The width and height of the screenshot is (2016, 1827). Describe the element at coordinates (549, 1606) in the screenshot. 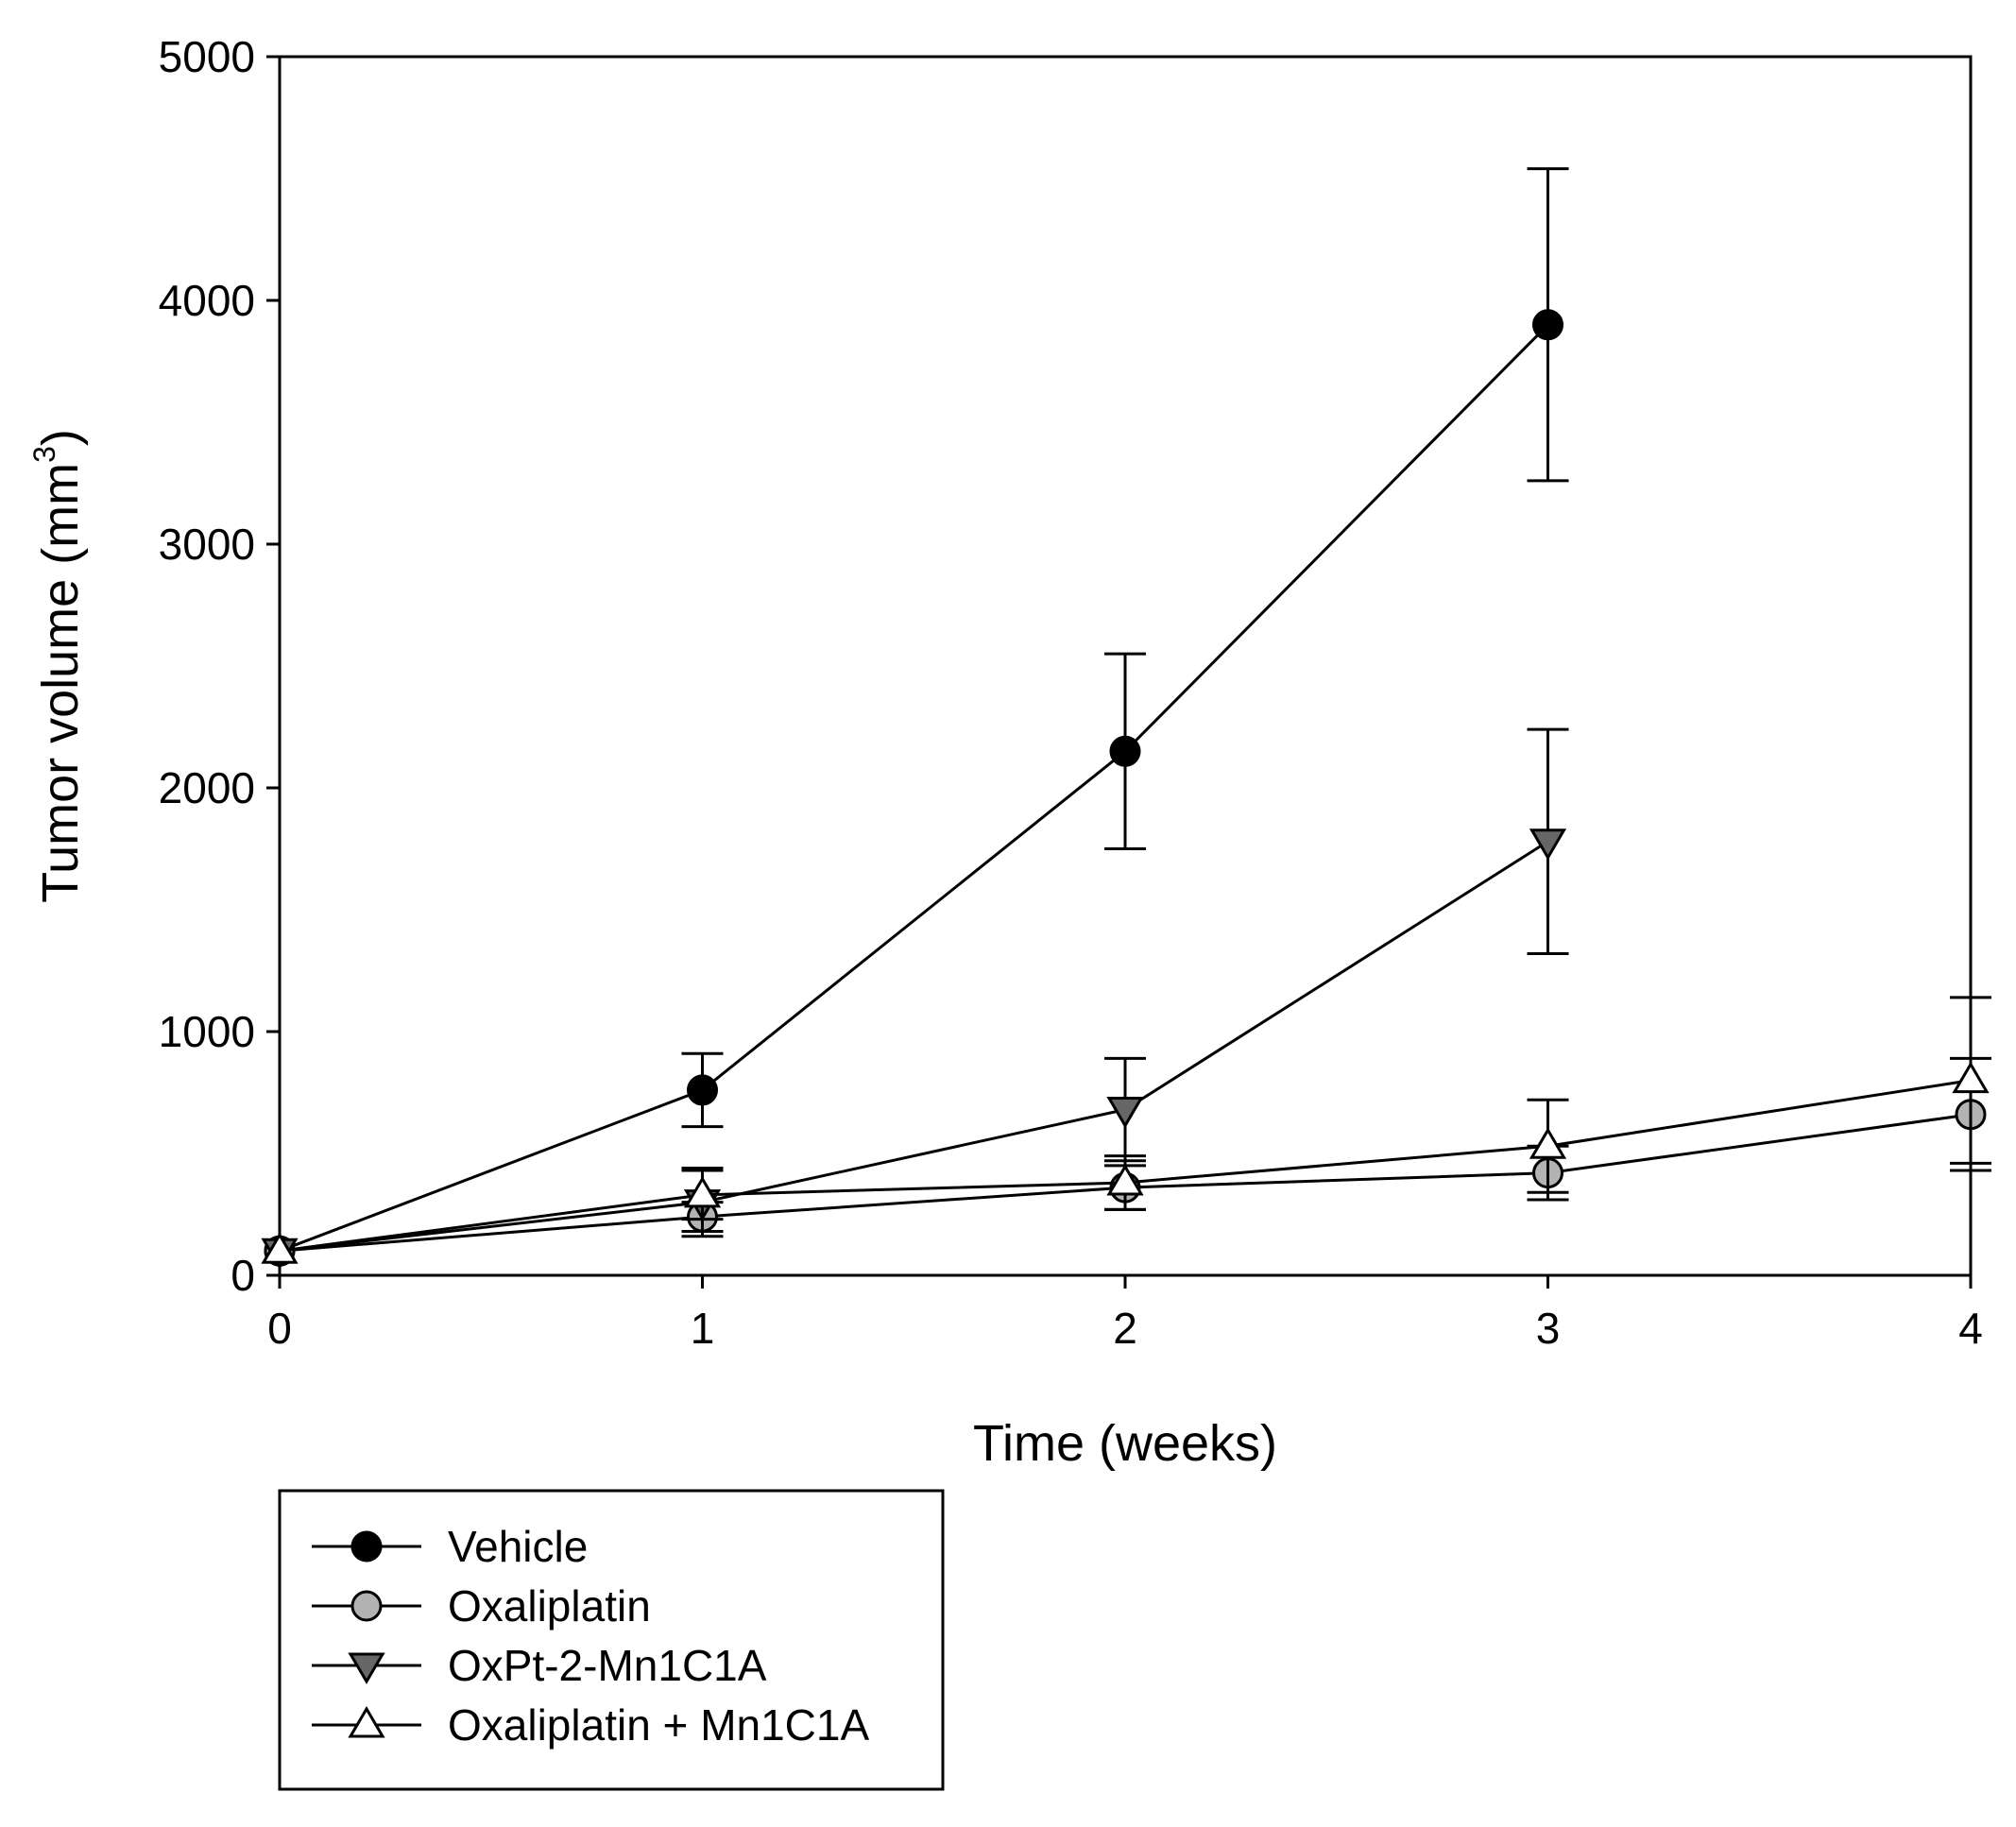

I see `legend-label: Oxaliplatin` at that location.